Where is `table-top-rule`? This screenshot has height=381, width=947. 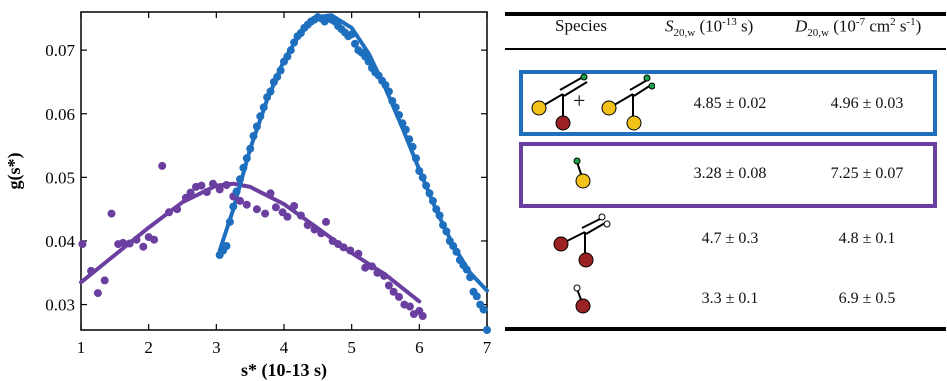 table-top-rule is located at coordinates (725, 14).